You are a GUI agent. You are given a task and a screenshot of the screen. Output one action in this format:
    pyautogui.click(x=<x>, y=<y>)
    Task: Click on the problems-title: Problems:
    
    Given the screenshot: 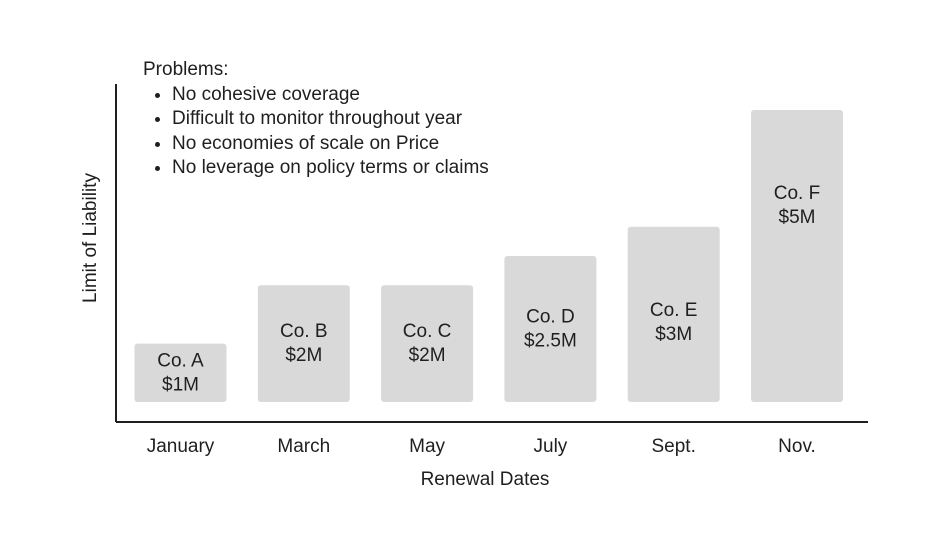 What is the action you would take?
    pyautogui.click(x=186, y=69)
    